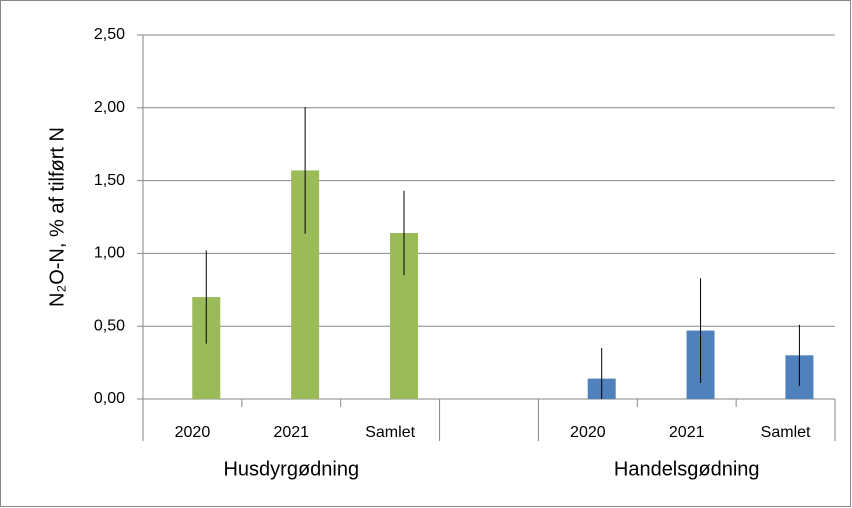 The height and width of the screenshot is (508, 852). I want to click on y-axis-title: N₂O-N, % af tilført N, so click(57, 217).